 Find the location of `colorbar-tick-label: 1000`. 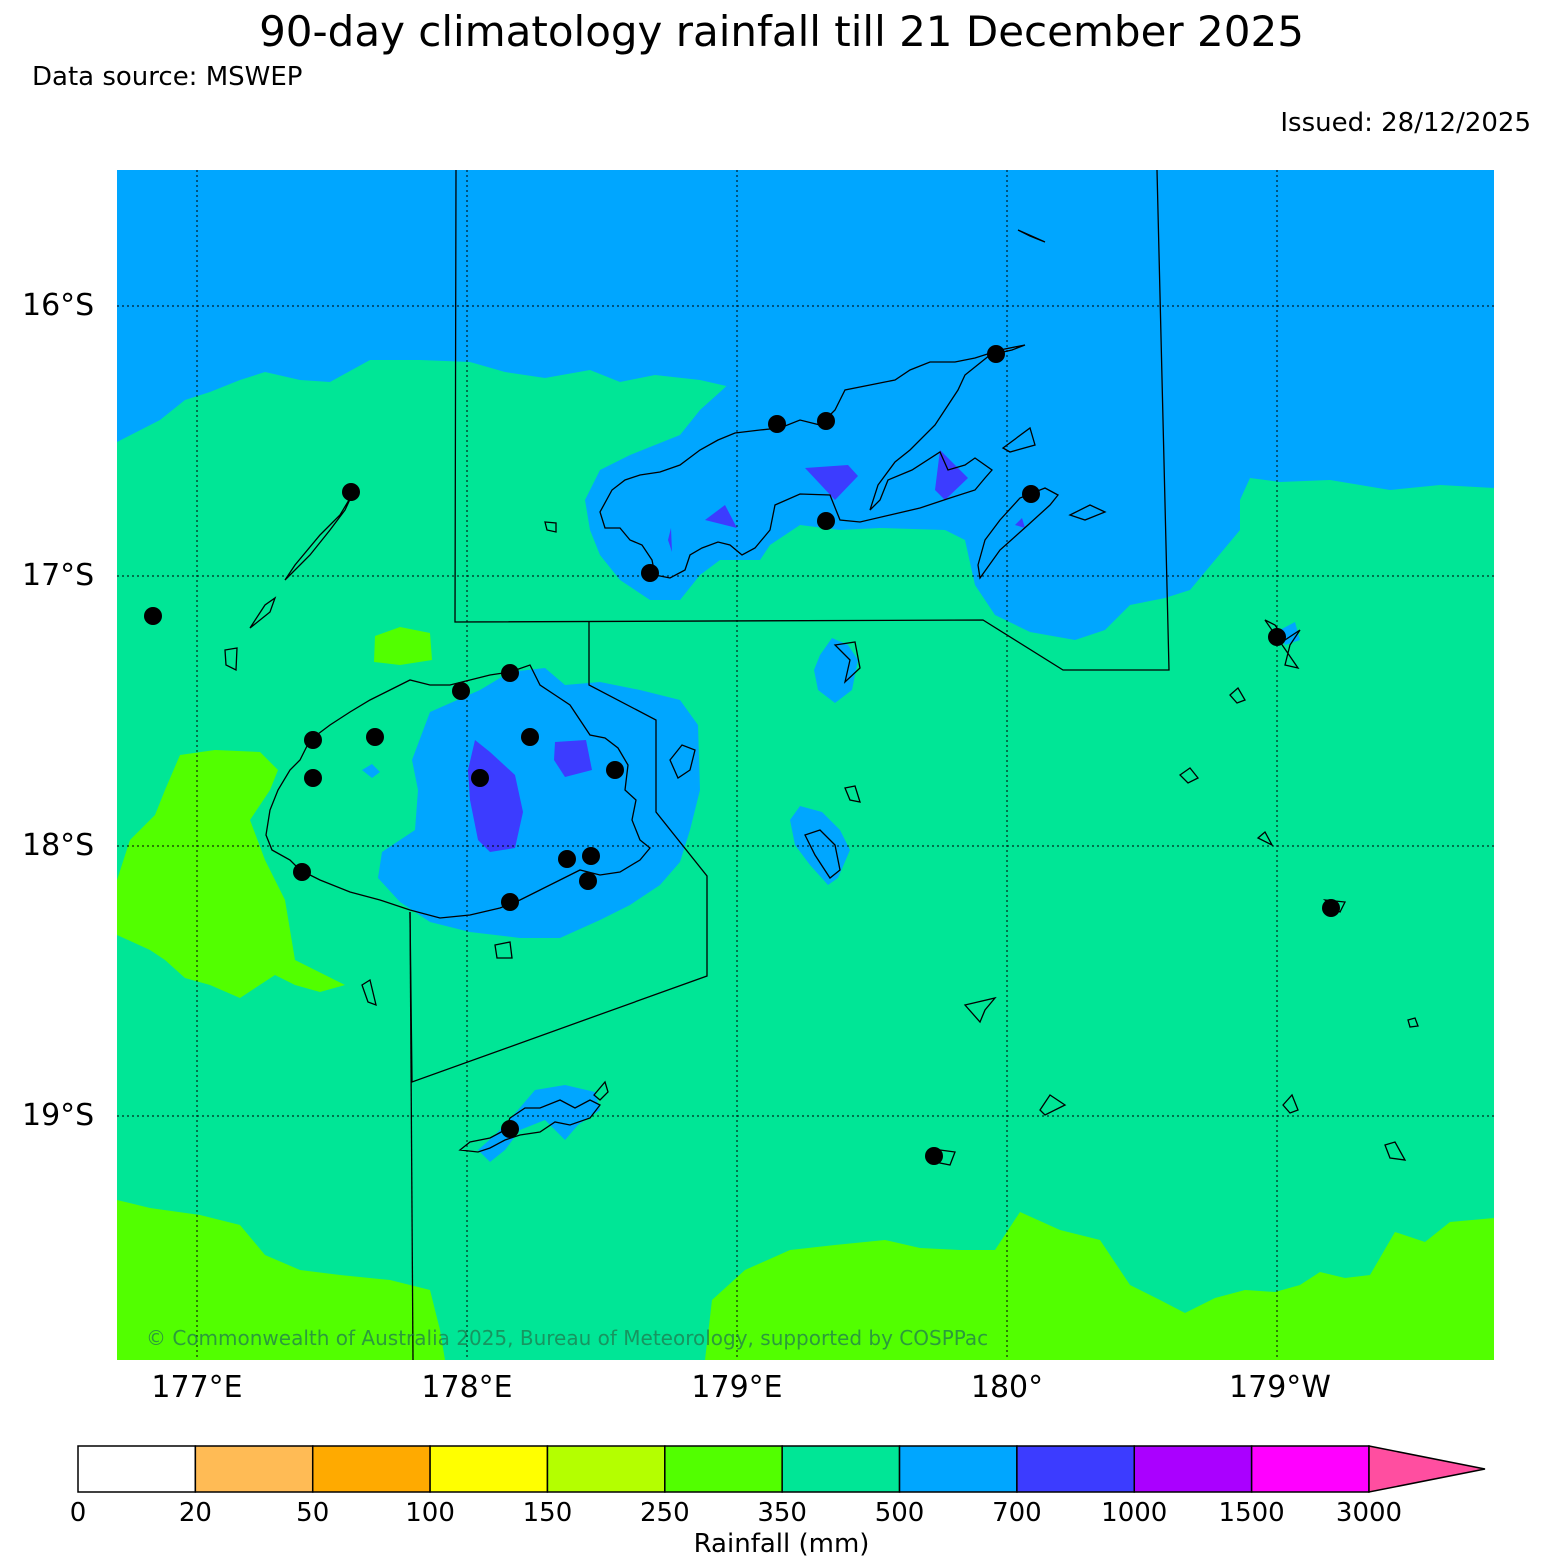

colorbar-tick-label: 1000 is located at coordinates (1134, 1513).